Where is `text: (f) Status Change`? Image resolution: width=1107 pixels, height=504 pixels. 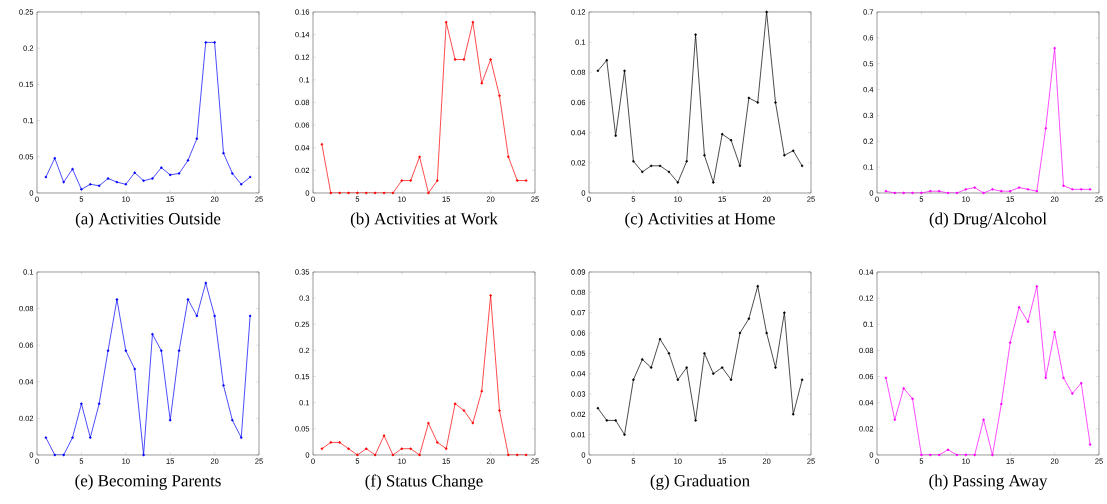
text: (f) Status Change is located at coordinates (424, 482).